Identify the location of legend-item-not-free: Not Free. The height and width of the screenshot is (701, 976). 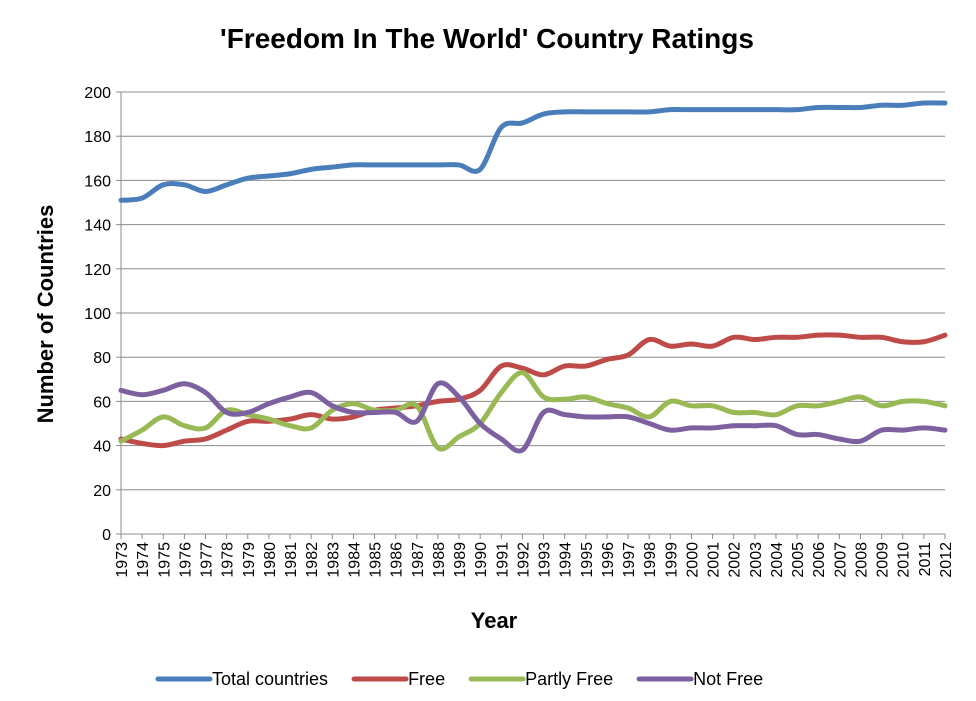
(699, 679).